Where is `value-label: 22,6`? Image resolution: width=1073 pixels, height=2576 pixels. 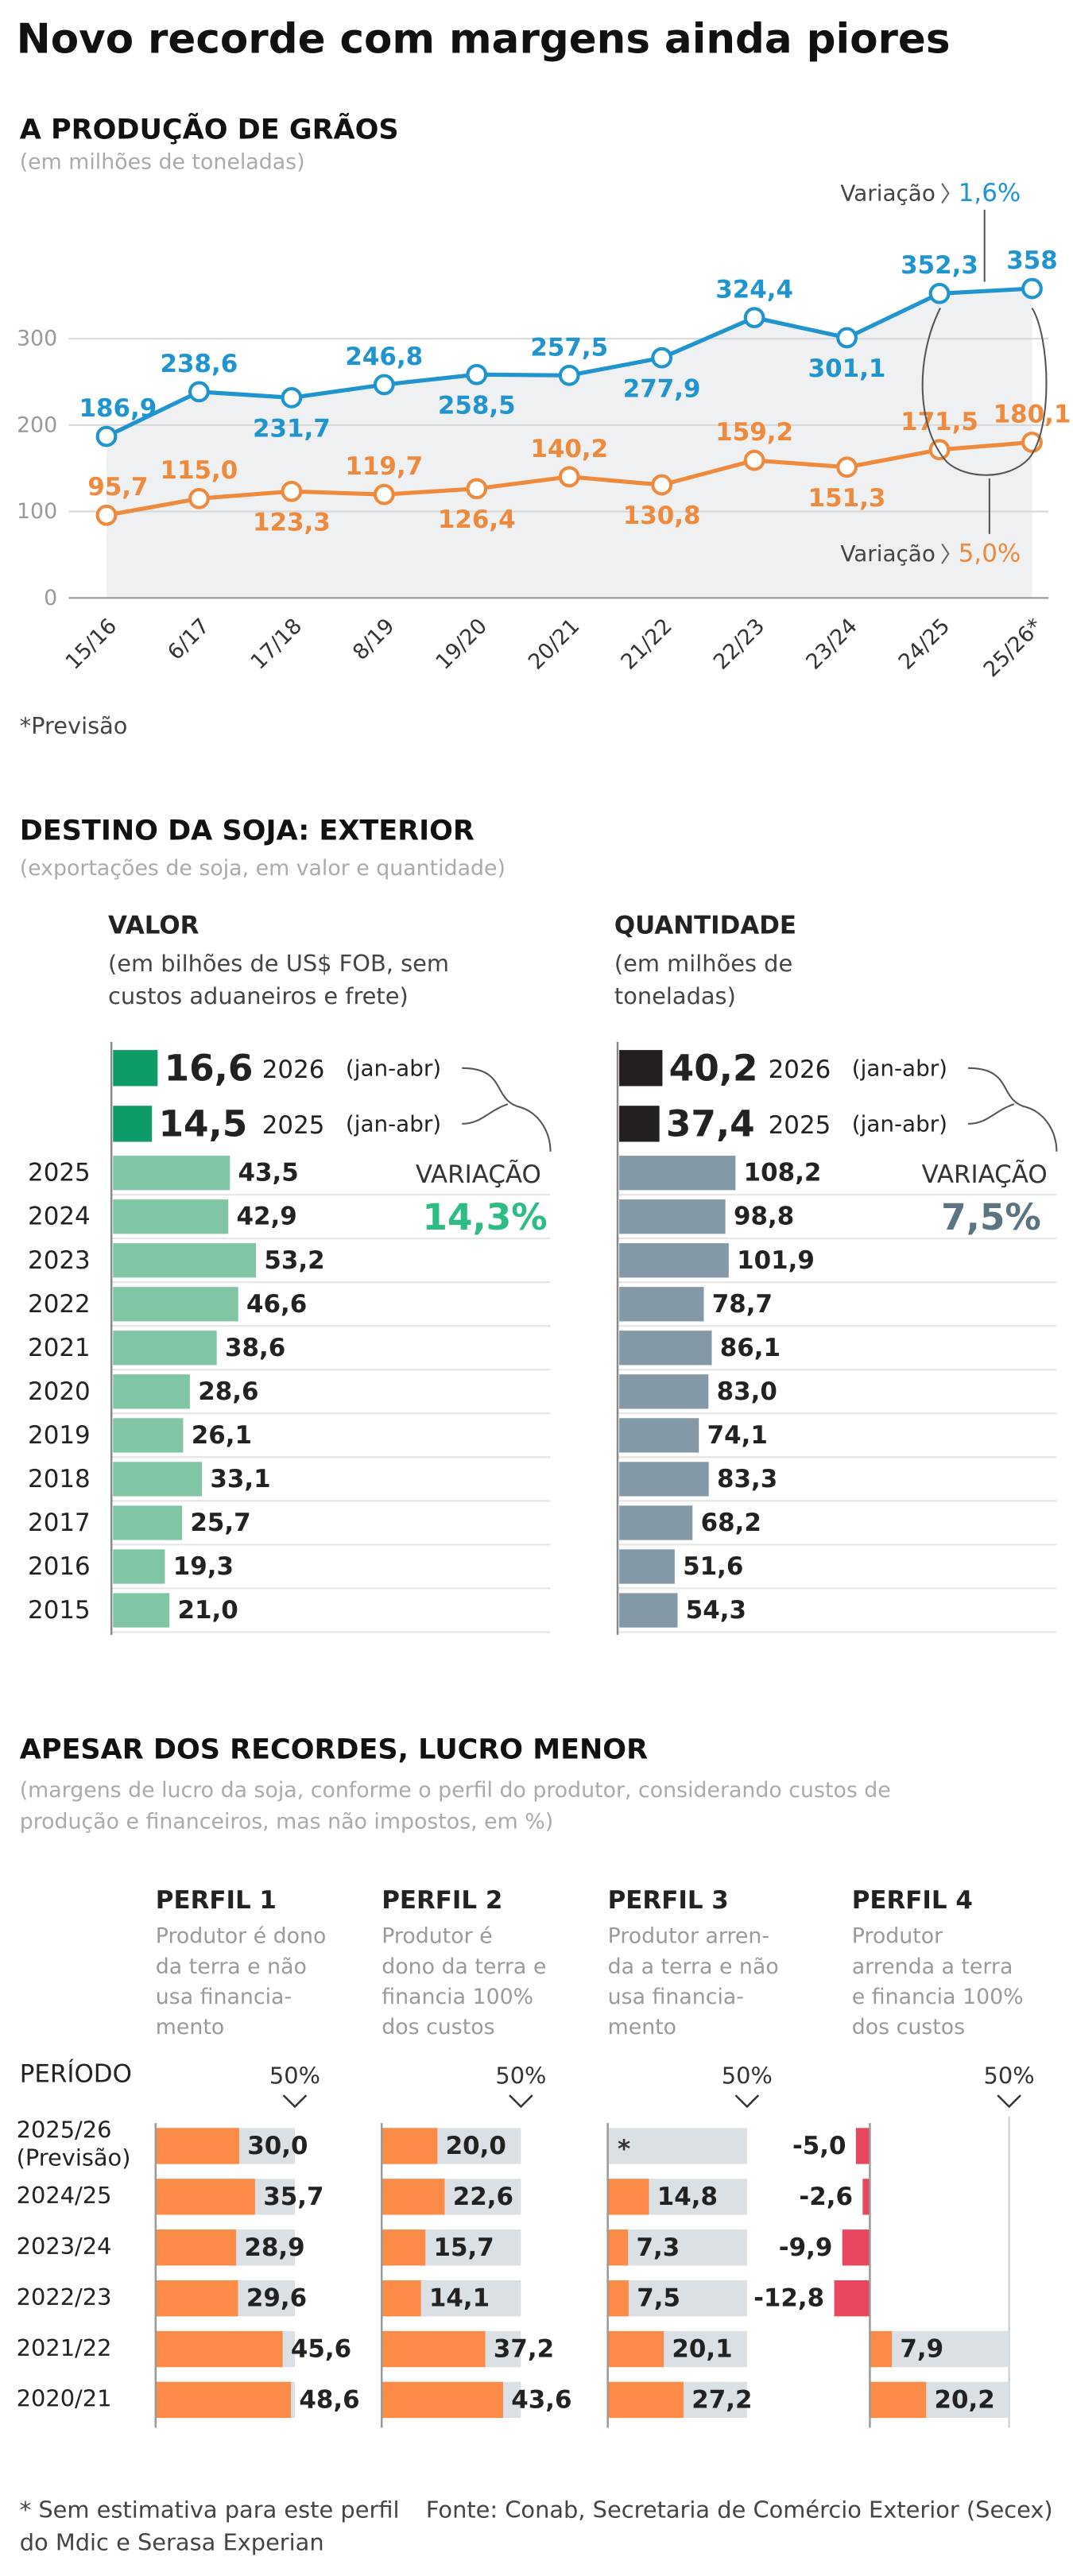 value-label: 22,6 is located at coordinates (483, 2197).